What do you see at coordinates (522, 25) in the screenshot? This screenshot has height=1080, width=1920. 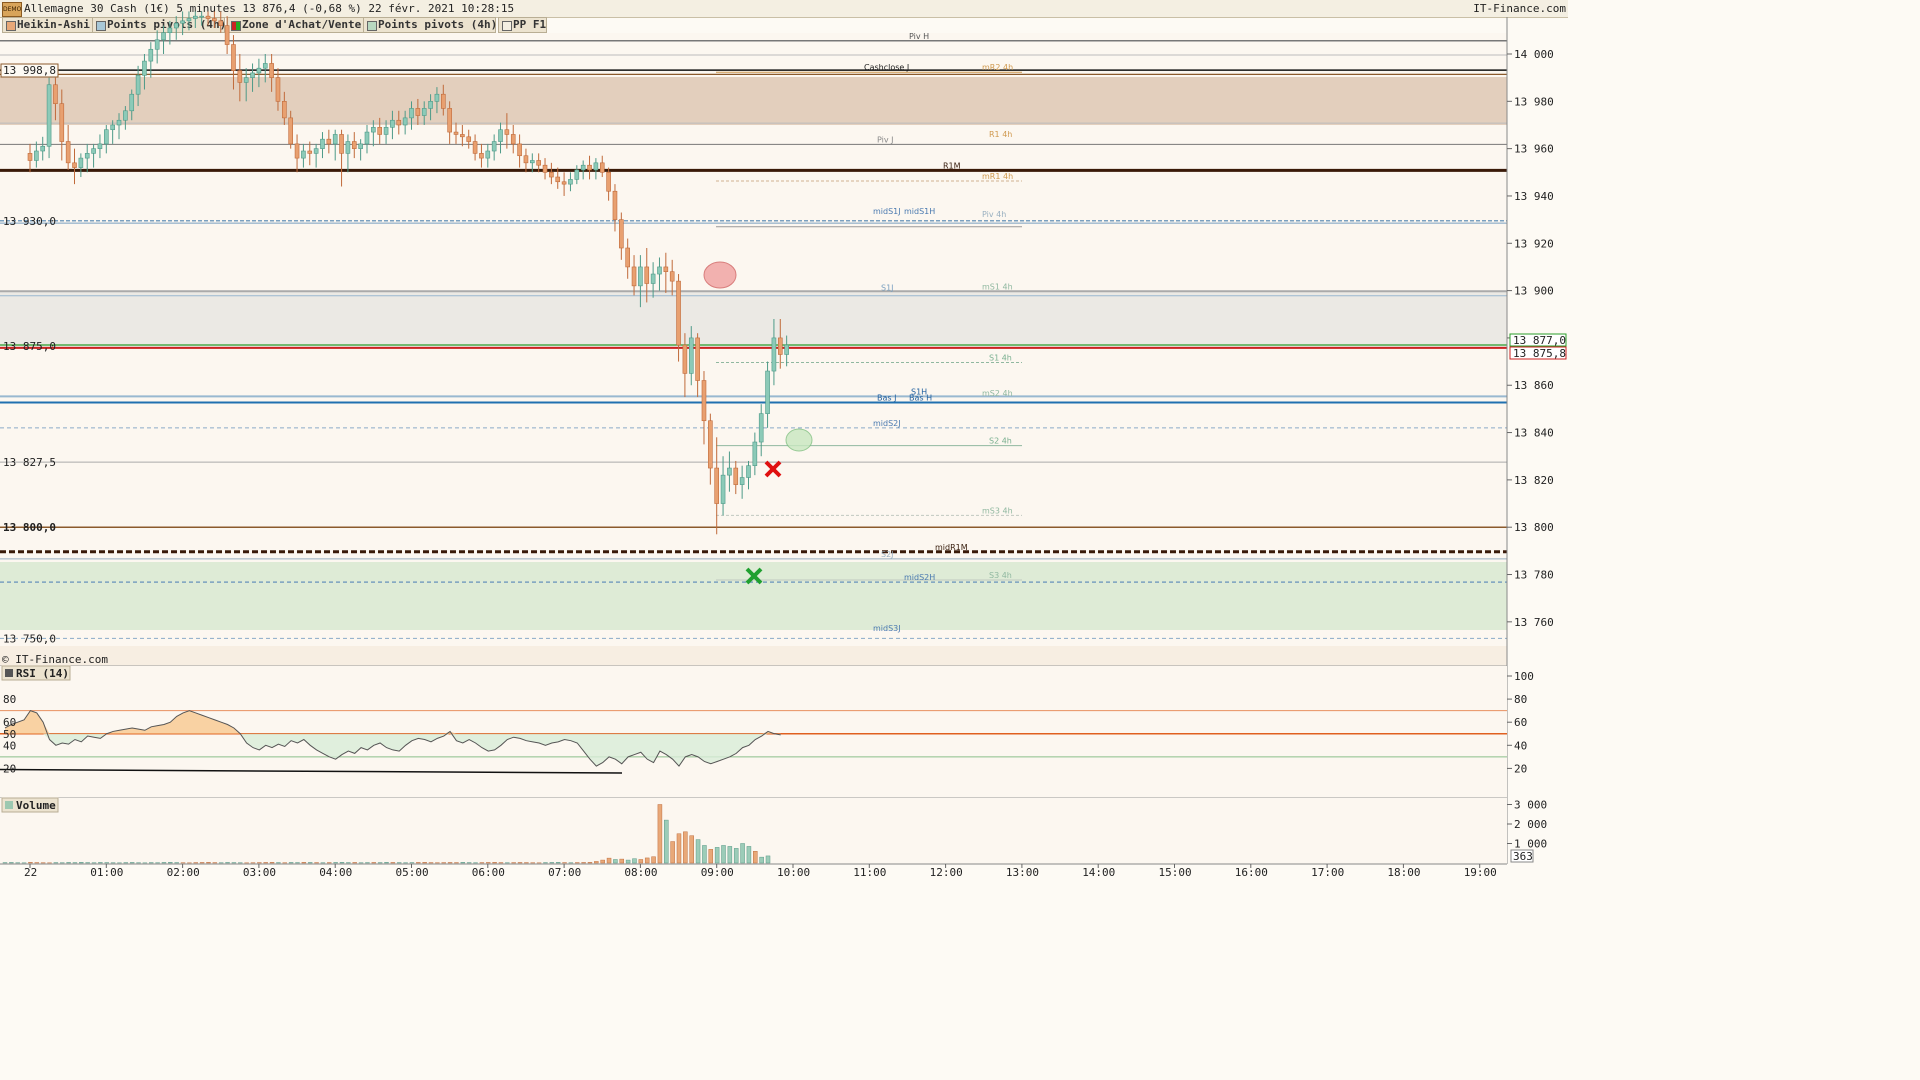 I see `legend-pp-f1: PP F1` at bounding box center [522, 25].